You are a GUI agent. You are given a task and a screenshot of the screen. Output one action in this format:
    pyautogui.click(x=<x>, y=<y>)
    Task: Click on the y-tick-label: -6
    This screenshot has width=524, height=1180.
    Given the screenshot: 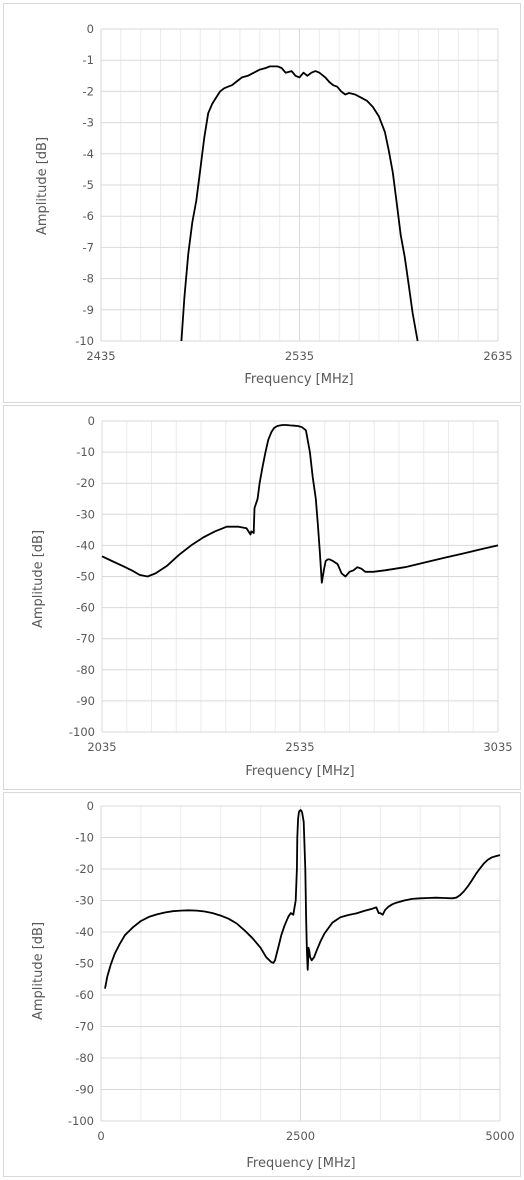 What is the action you would take?
    pyautogui.click(x=88, y=216)
    